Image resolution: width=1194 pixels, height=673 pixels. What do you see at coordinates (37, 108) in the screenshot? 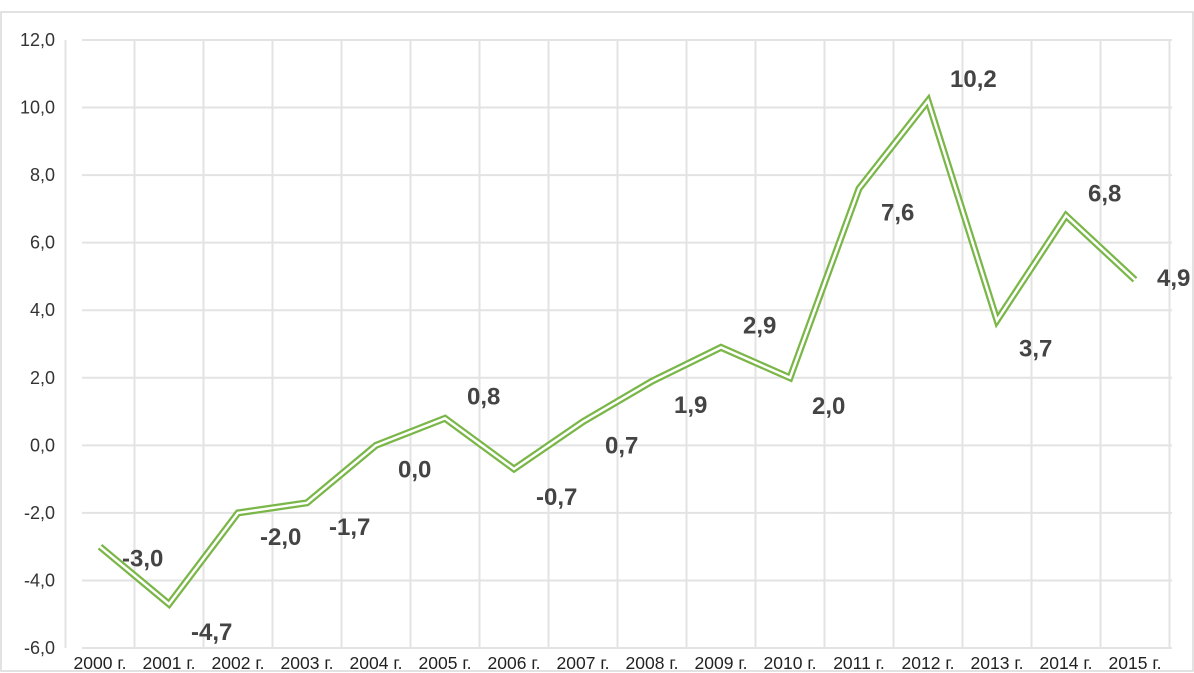
I see `y-tick-label: 10,0` at bounding box center [37, 108].